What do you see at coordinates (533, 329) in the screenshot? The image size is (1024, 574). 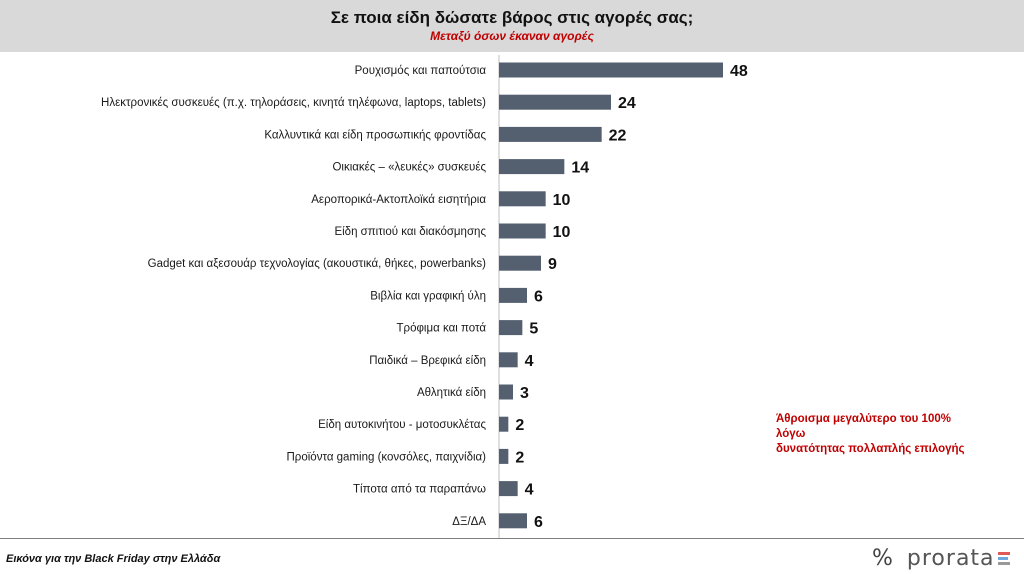 I see `data-label: 5` at bounding box center [533, 329].